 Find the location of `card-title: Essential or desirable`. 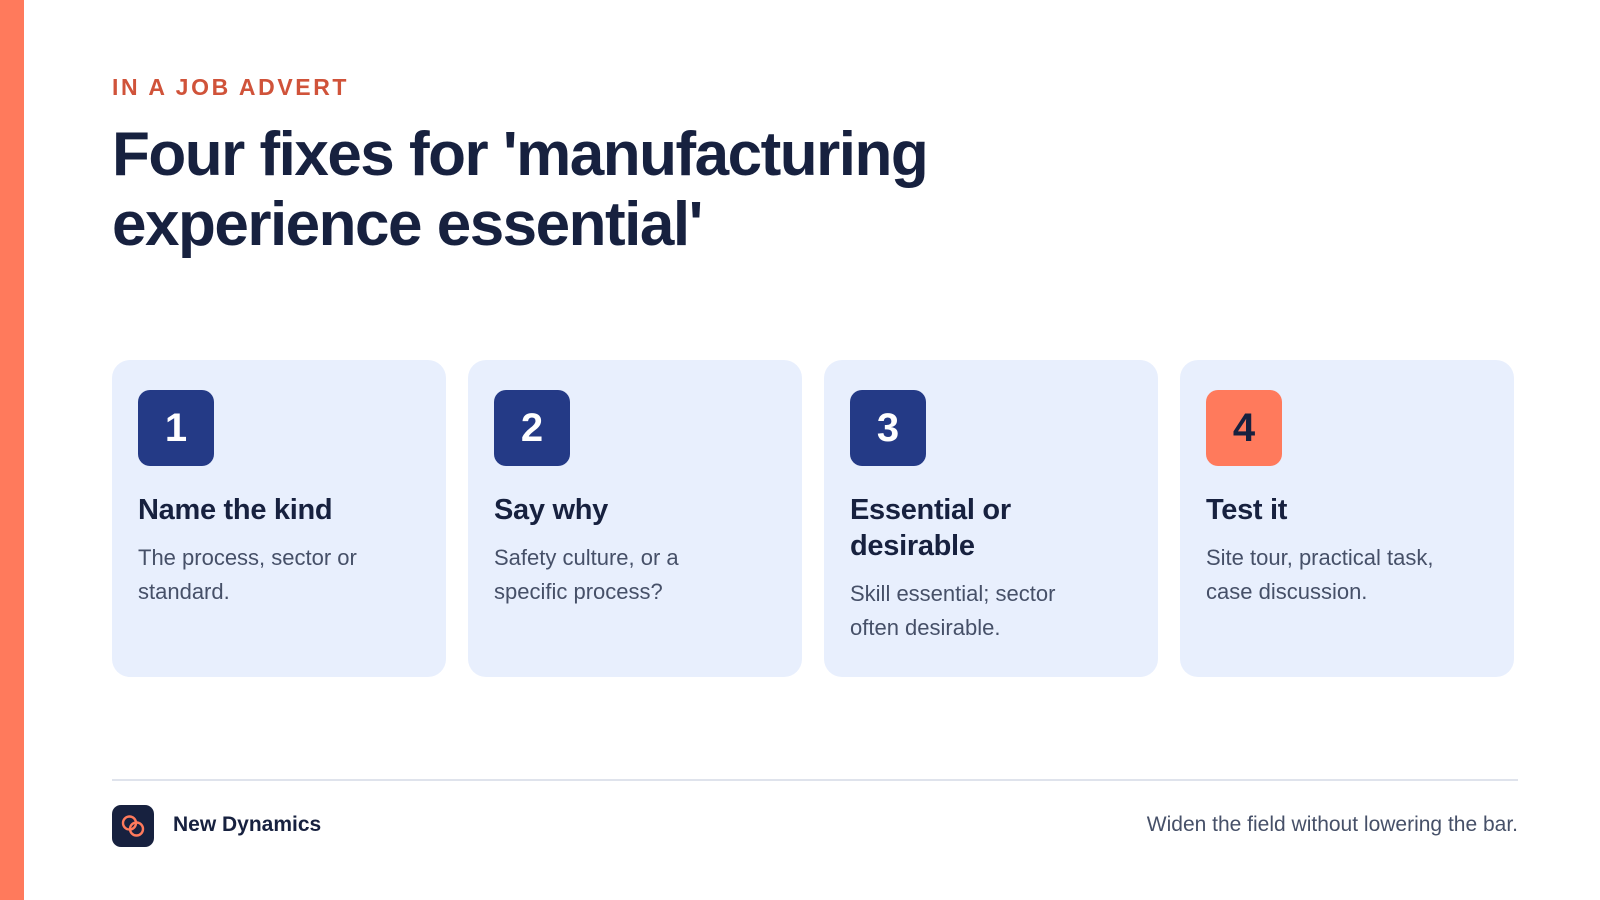

card-title: Essential or desirable is located at coordinates (930, 528).